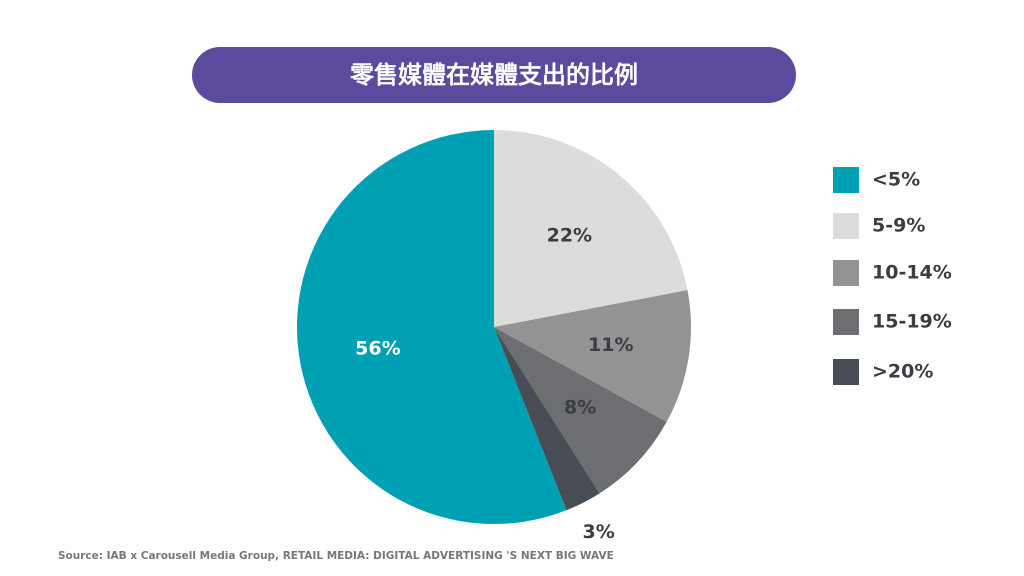  What do you see at coordinates (377, 349) in the screenshot?
I see `data-label: 56%` at bounding box center [377, 349].